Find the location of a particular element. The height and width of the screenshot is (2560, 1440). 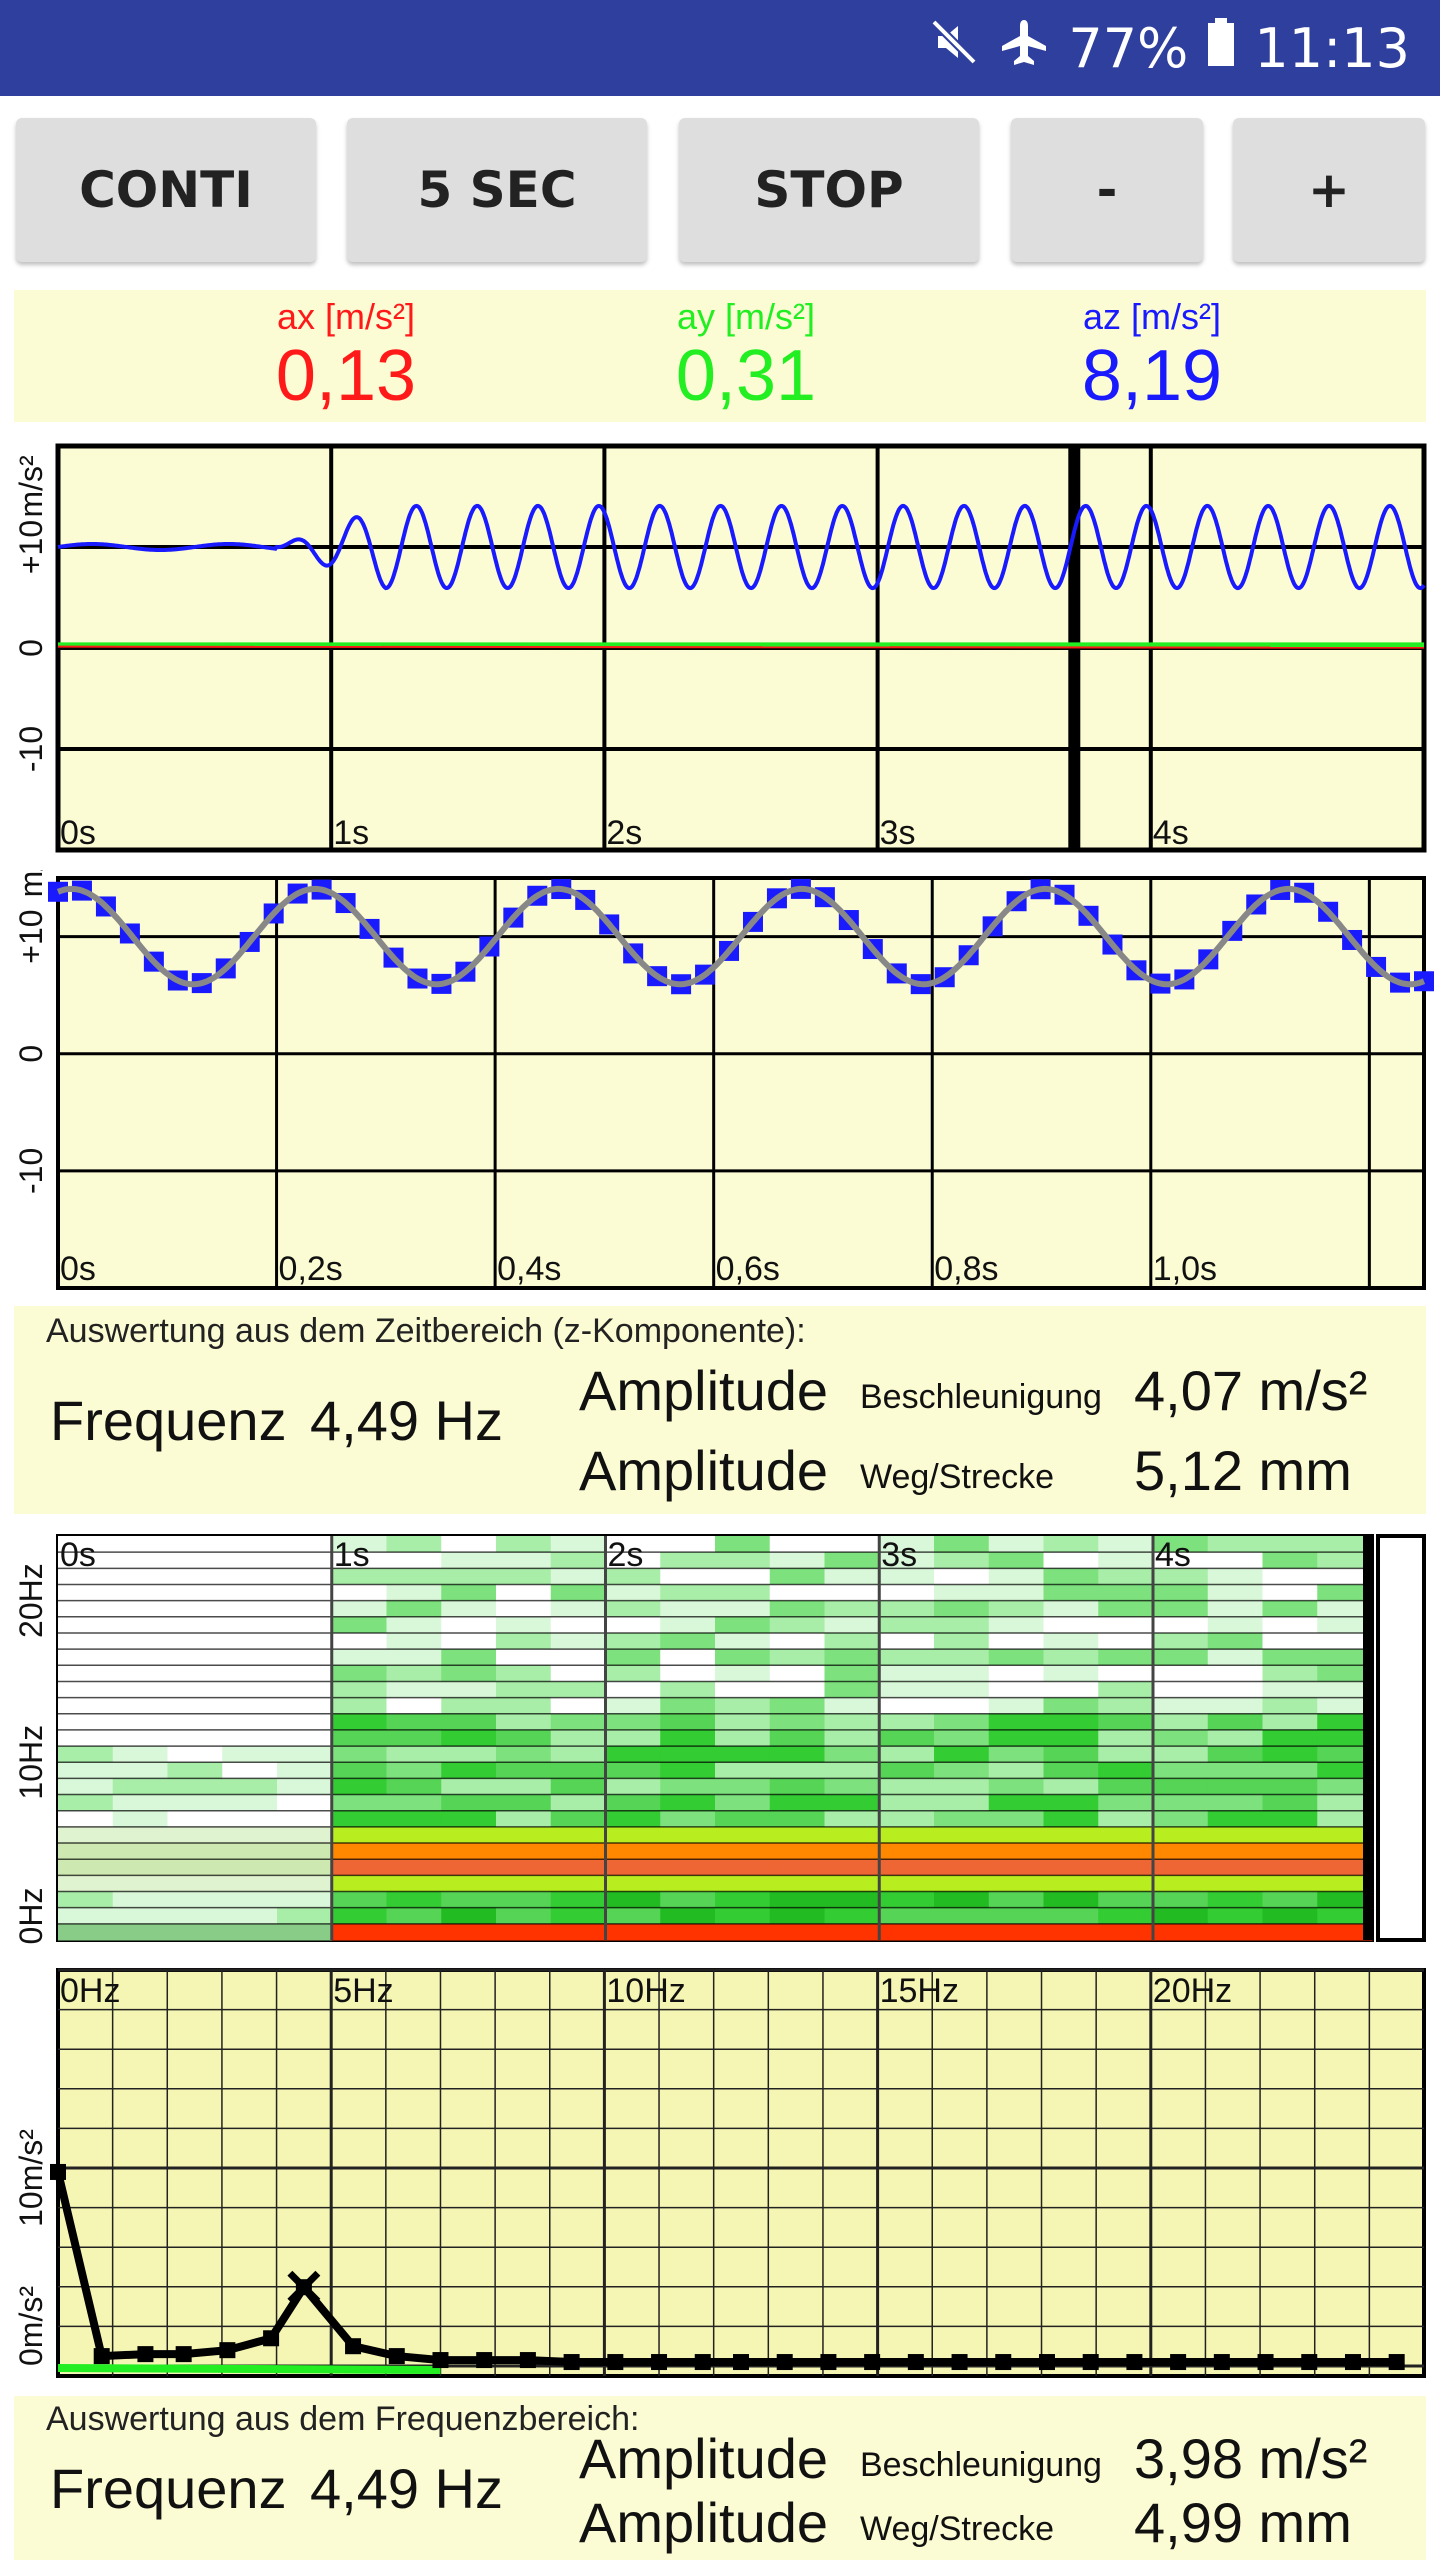

x-tick-label: 15Hz is located at coordinates (919, 1991).